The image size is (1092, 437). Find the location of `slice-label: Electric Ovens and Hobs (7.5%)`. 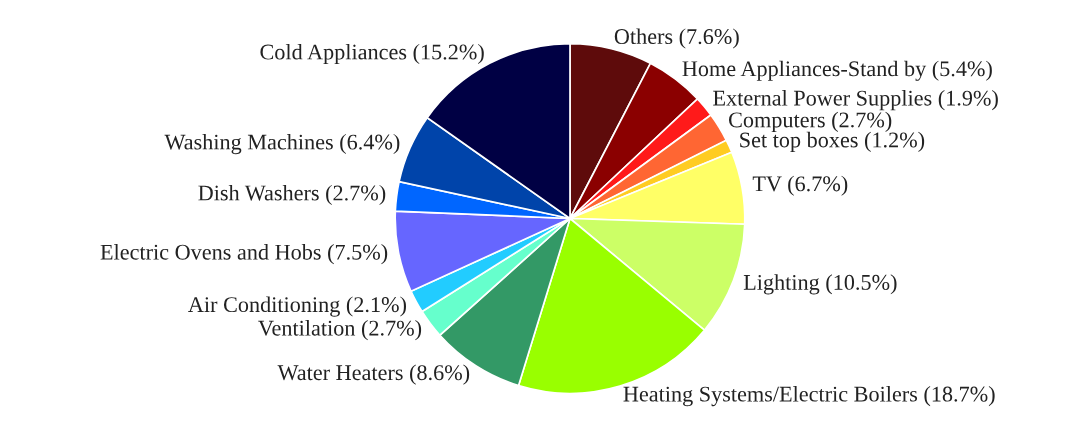

slice-label: Electric Ovens and Hobs (7.5%) is located at coordinates (244, 254).